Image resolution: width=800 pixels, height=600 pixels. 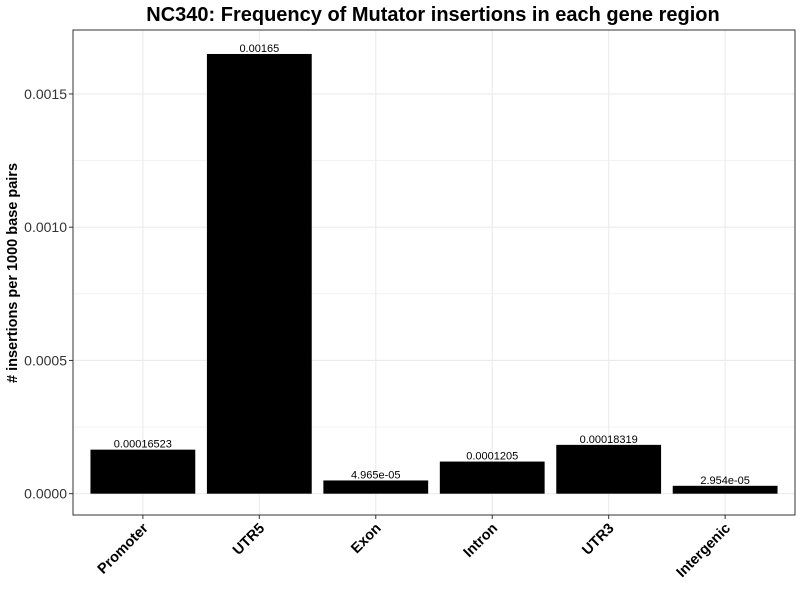 What do you see at coordinates (259, 273) in the screenshot?
I see `bar-utr5` at bounding box center [259, 273].